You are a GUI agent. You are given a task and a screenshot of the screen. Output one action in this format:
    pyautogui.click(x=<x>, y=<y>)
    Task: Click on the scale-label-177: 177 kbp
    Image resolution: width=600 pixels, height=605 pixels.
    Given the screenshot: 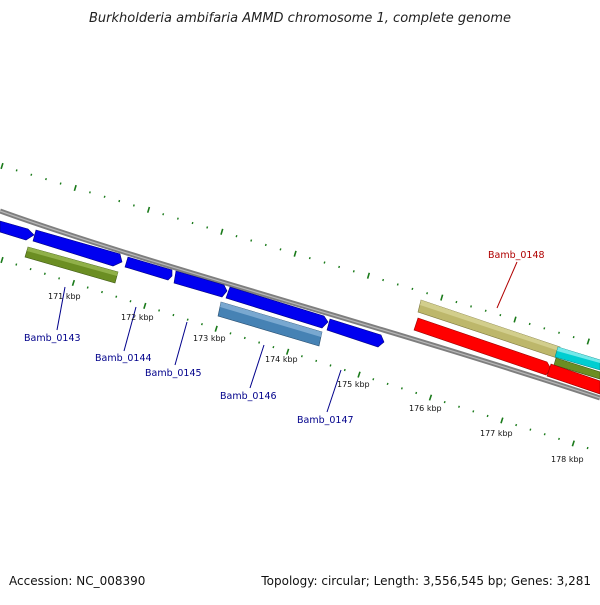 What is the action you would take?
    pyautogui.click(x=496, y=433)
    